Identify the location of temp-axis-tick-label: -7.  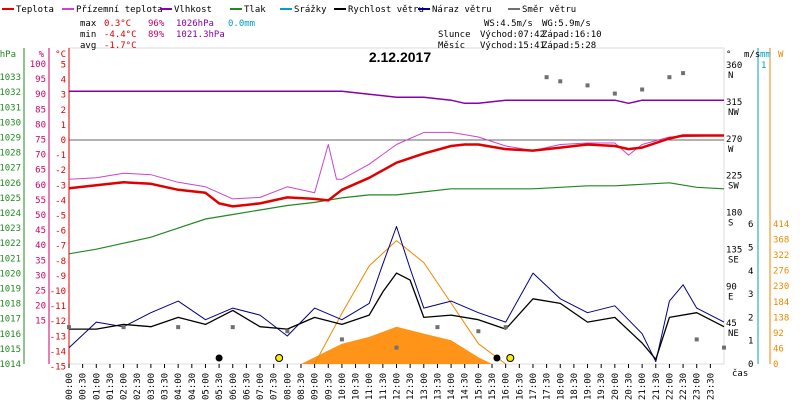
(60, 247).